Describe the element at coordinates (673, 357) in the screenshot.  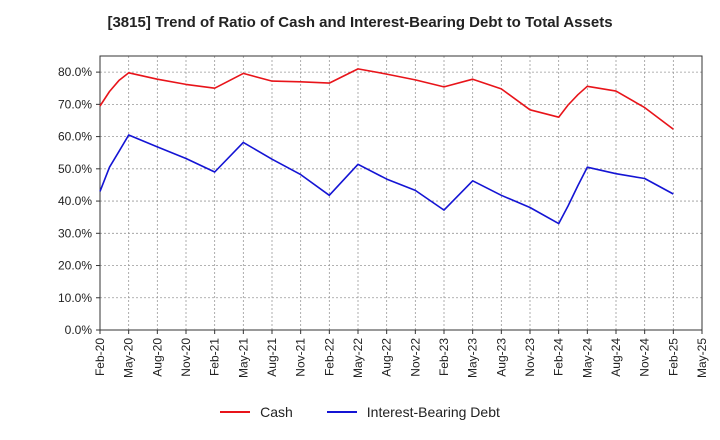
I see `x-tick-label: Feb-25` at that location.